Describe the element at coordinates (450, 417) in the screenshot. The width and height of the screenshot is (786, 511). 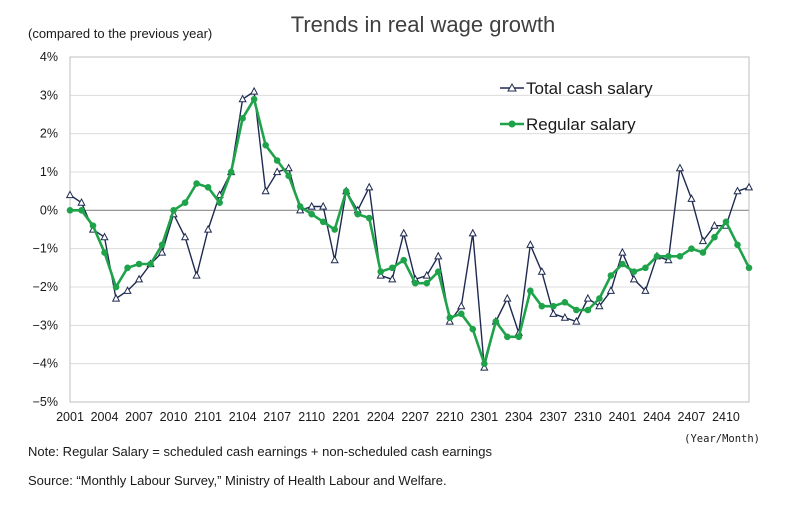
I see `x-tick-label: 2210` at that location.